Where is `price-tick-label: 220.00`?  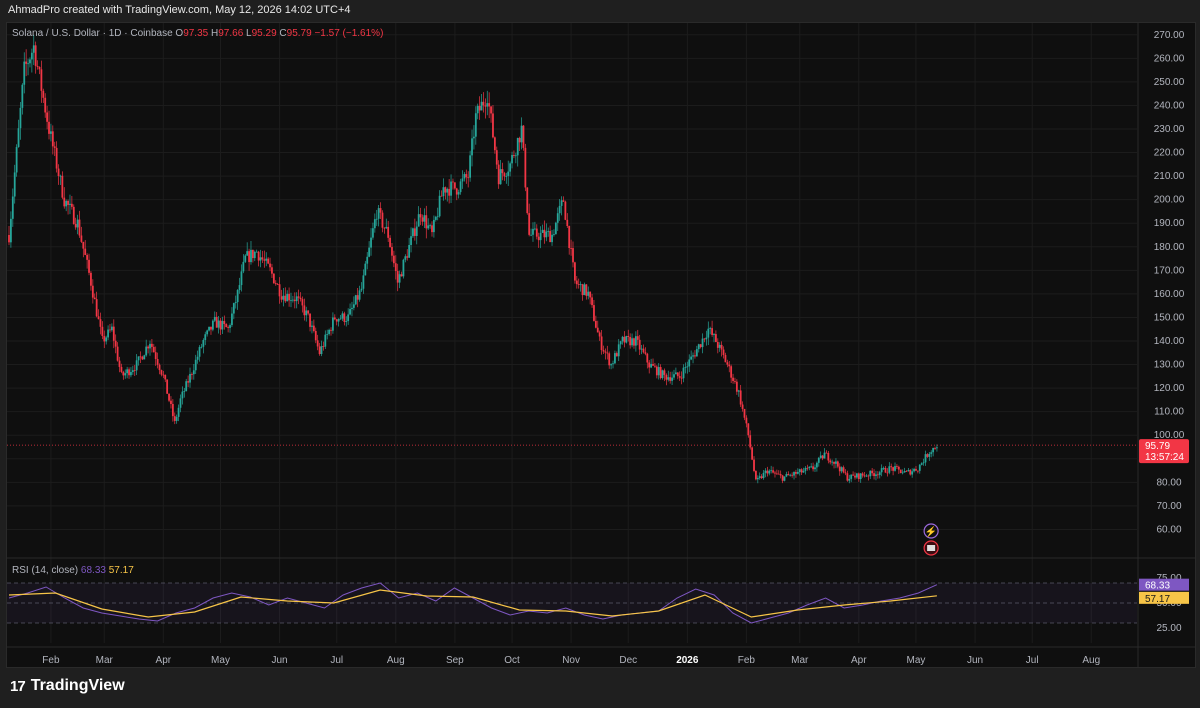
price-tick-label: 220.00 is located at coordinates (1169, 153).